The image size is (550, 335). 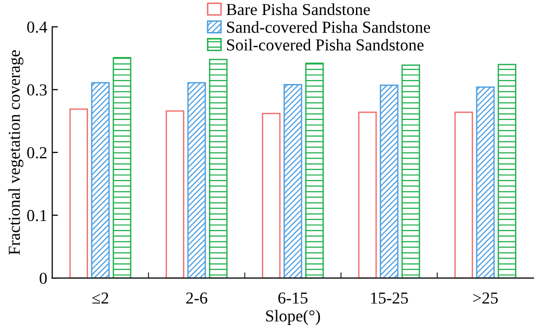 I want to click on legend-label: Soil-covered Pisha Sandstone, so click(x=325, y=44).